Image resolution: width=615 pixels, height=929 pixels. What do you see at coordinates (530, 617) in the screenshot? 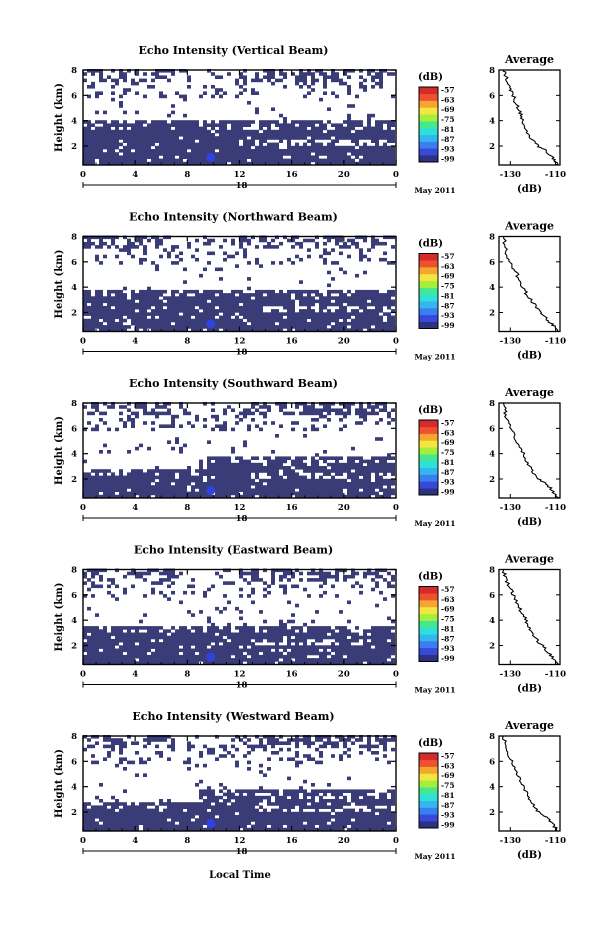
I see `average-profile-line` at bounding box center [530, 617].